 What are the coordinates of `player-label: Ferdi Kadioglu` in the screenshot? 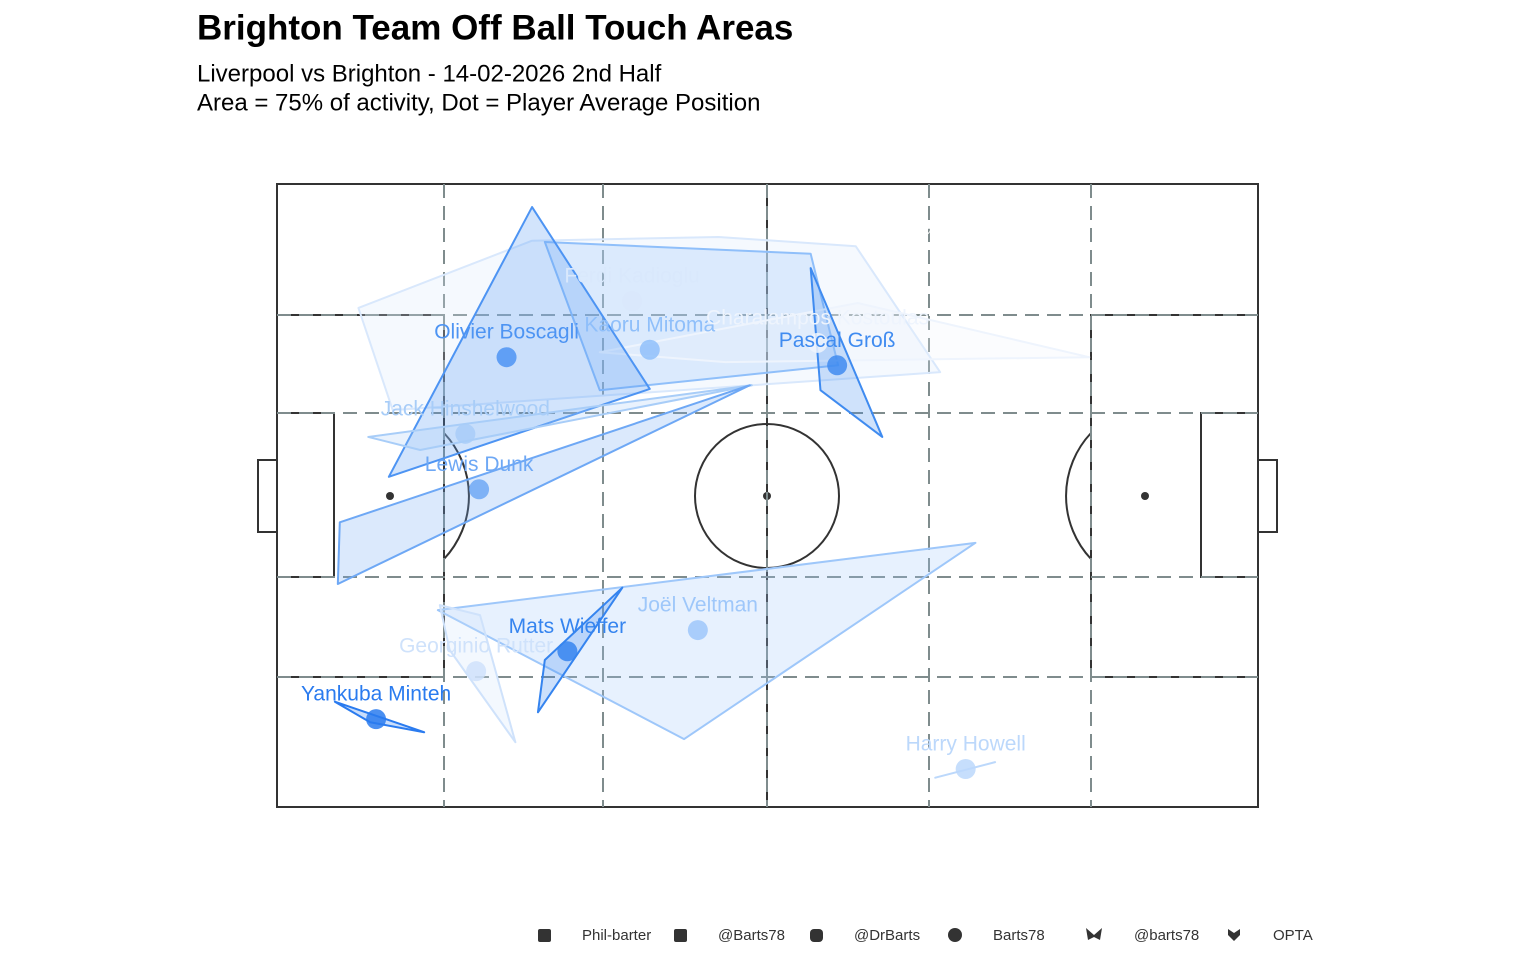 It's located at (631, 276).